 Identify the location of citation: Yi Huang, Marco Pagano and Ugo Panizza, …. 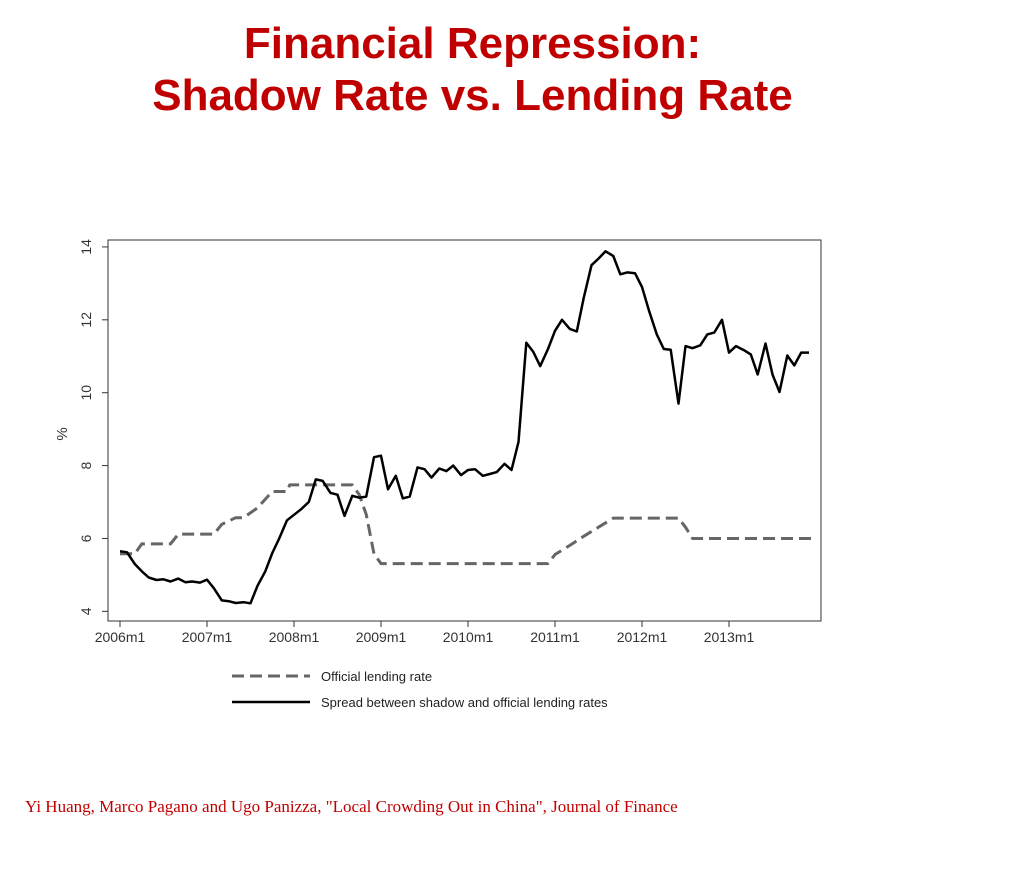
(351, 806).